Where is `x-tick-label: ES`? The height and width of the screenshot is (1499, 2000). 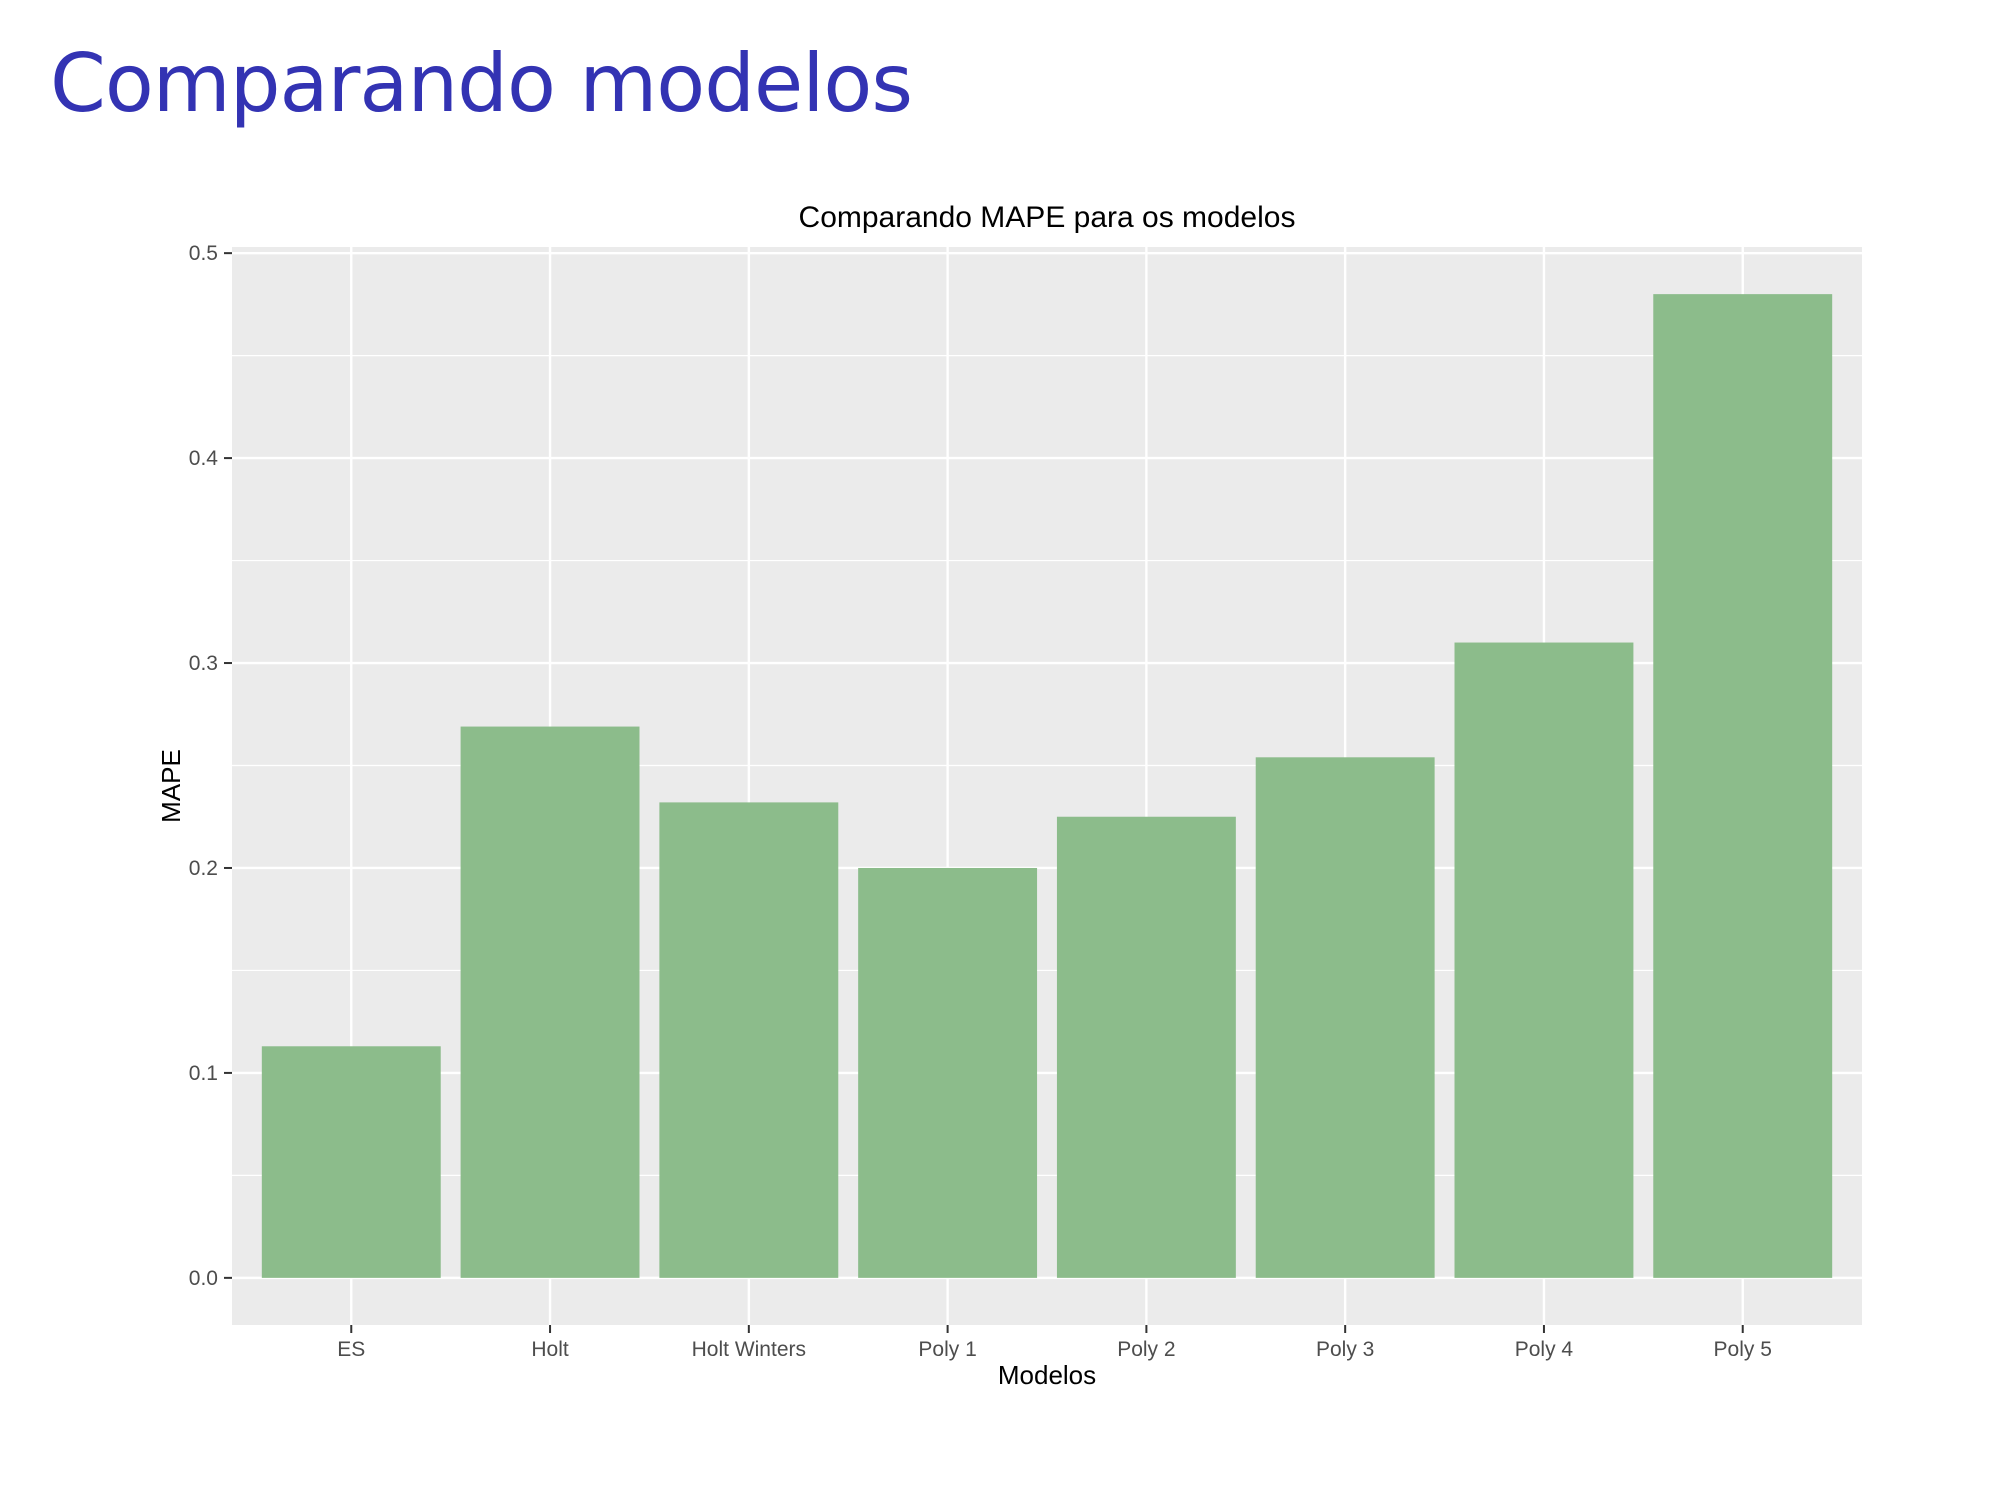
x-tick-label: ES is located at coordinates (351, 1349).